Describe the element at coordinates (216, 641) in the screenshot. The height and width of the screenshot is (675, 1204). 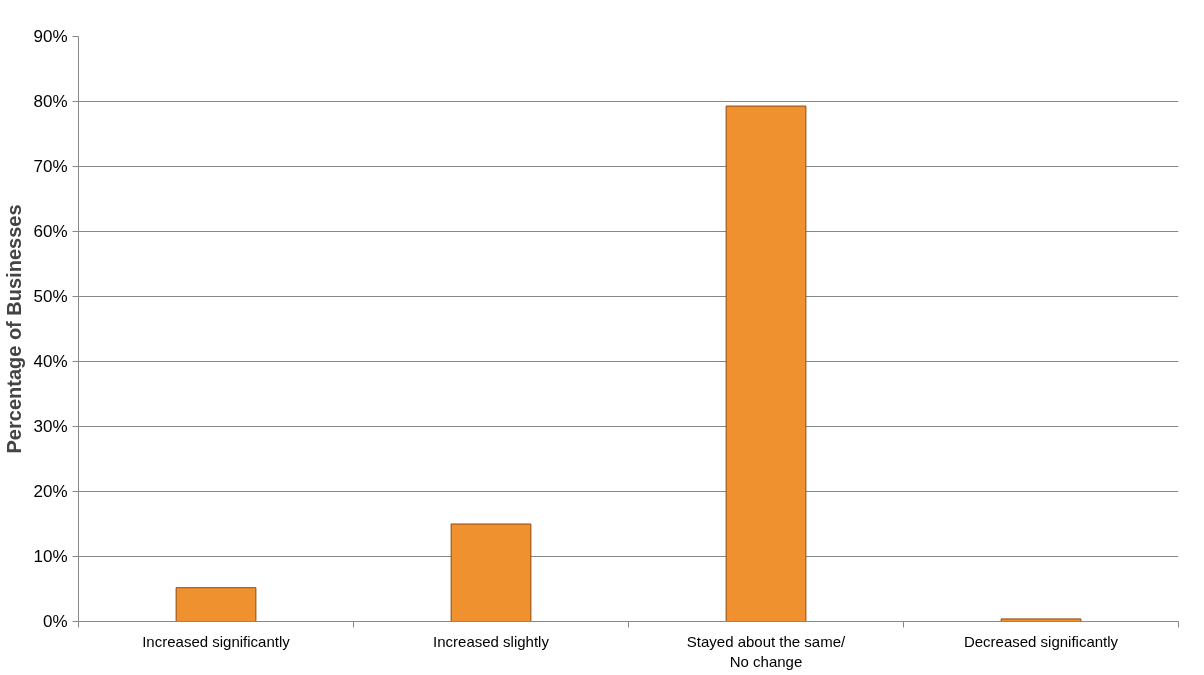
I see `x-tick-label: Increased significantly` at that location.